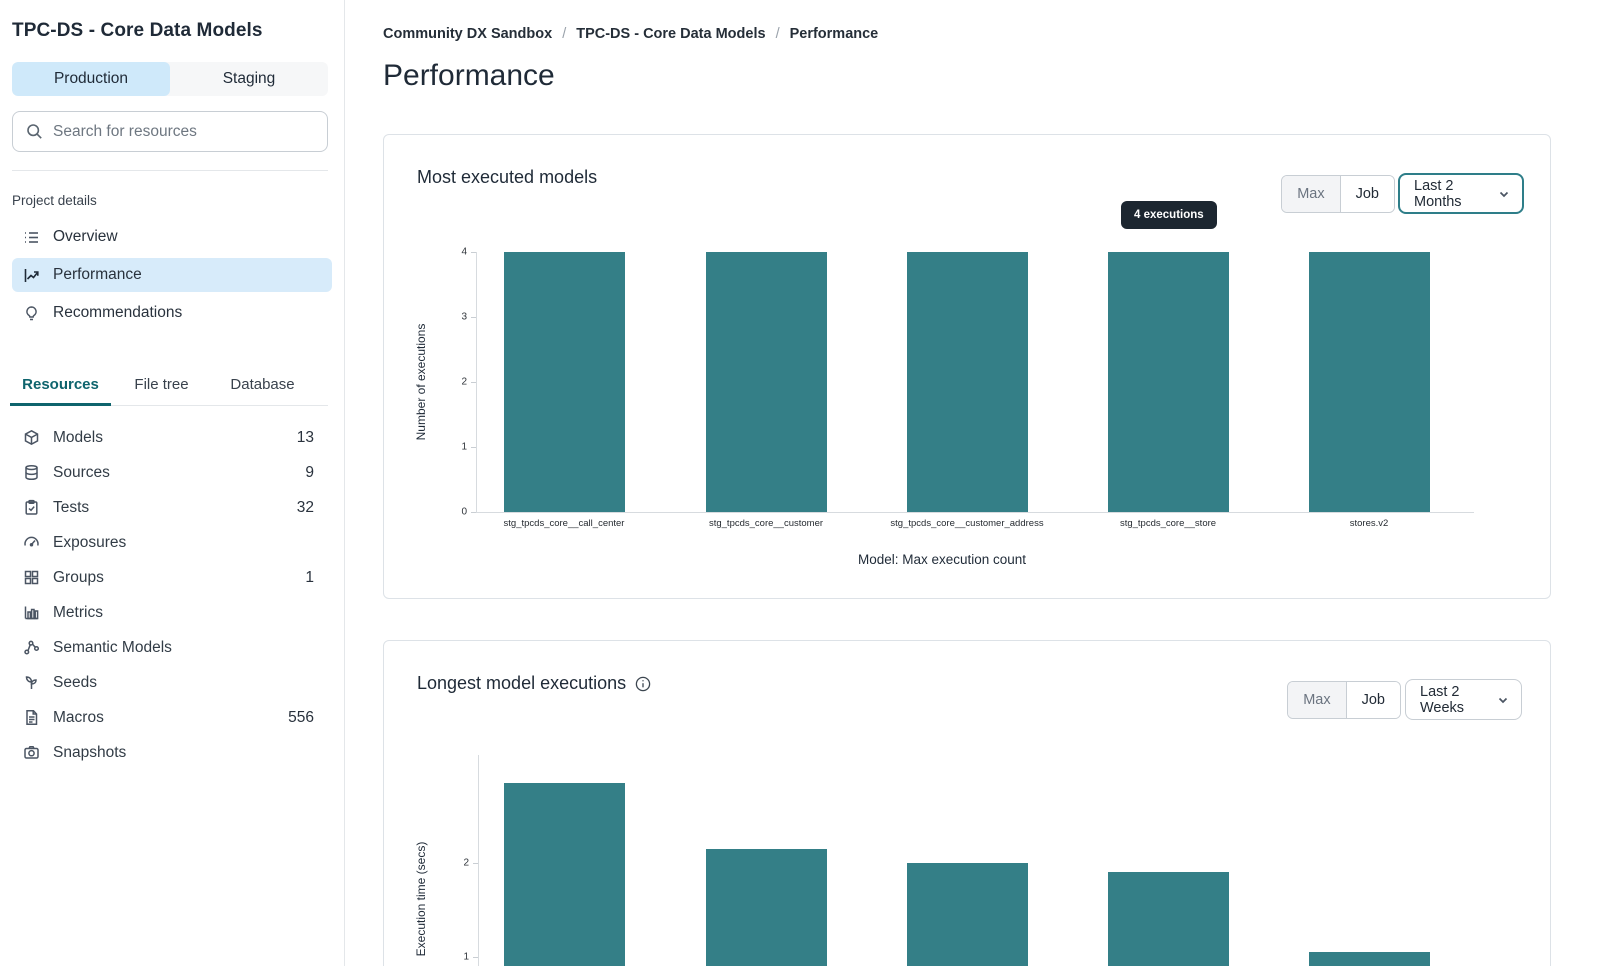  Describe the element at coordinates (31, 683) in the screenshot. I see `seedling-icon` at that location.